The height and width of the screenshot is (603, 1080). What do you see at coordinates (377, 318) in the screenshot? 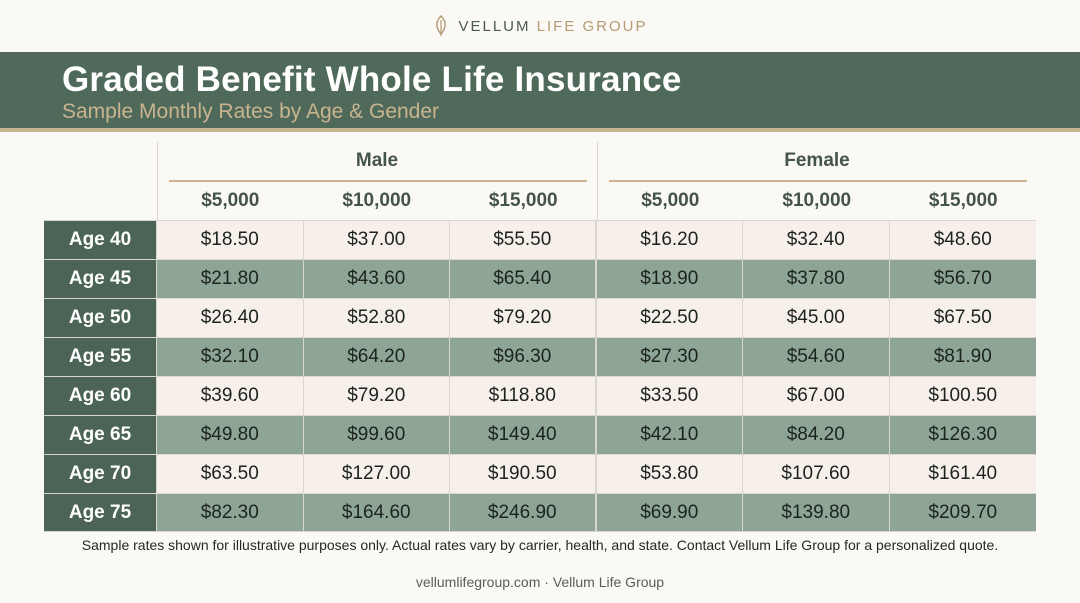
I see `table-cell: $52.80` at bounding box center [377, 318].